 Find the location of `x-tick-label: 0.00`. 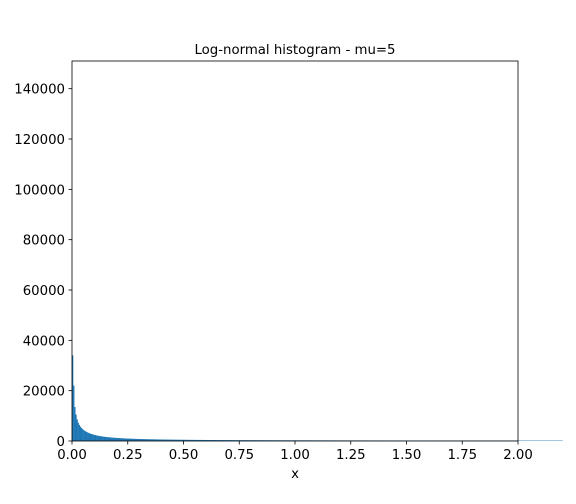

x-tick-label: 0.00 is located at coordinates (72, 455).